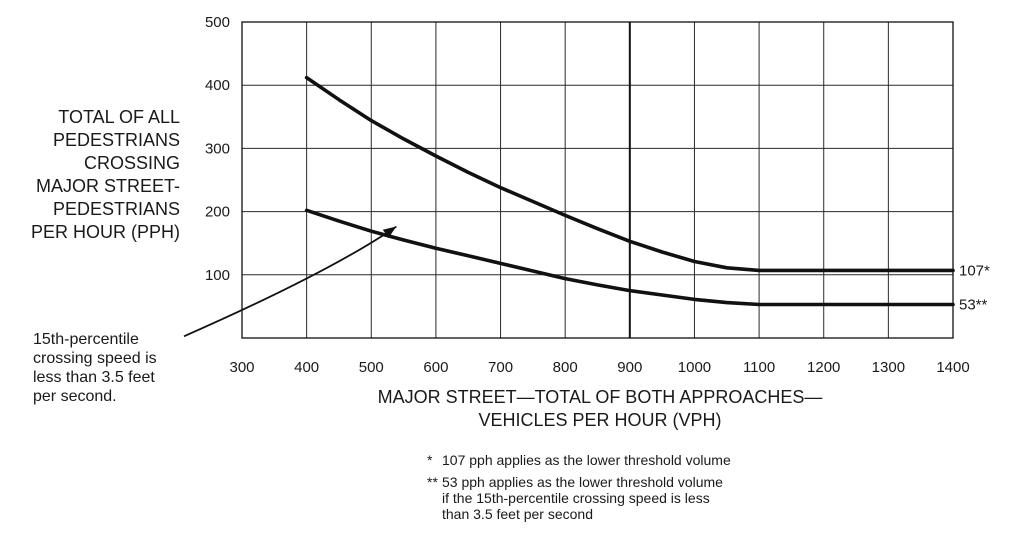 Image resolution: width=1010 pixels, height=545 pixels. What do you see at coordinates (94, 377) in the screenshot?
I see `annotation-line: less than 3.5 feet` at bounding box center [94, 377].